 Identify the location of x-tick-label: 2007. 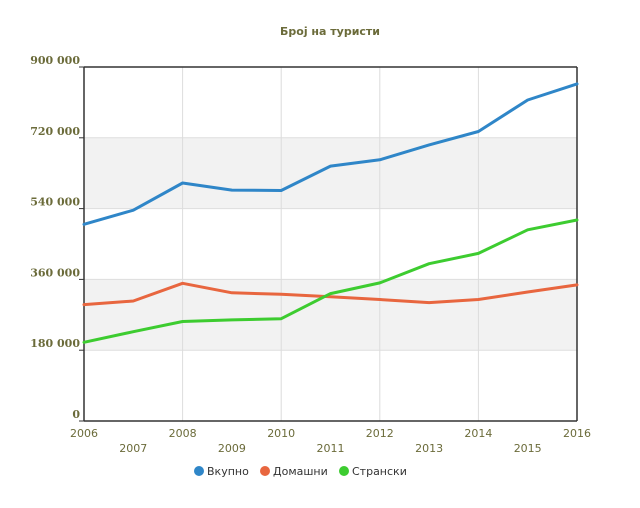
(133, 448).